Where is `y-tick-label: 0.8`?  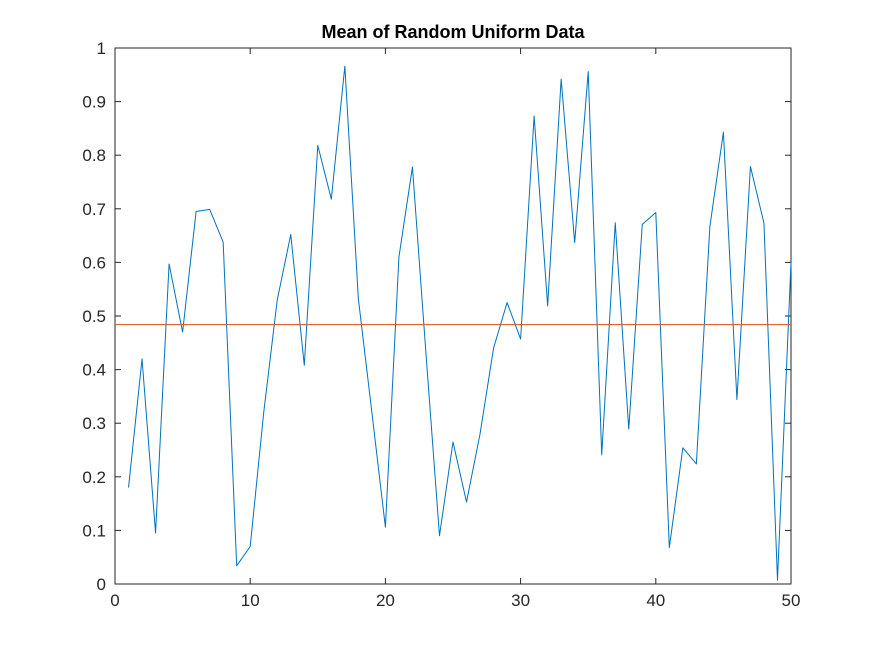 y-tick-label: 0.8 is located at coordinates (94, 155).